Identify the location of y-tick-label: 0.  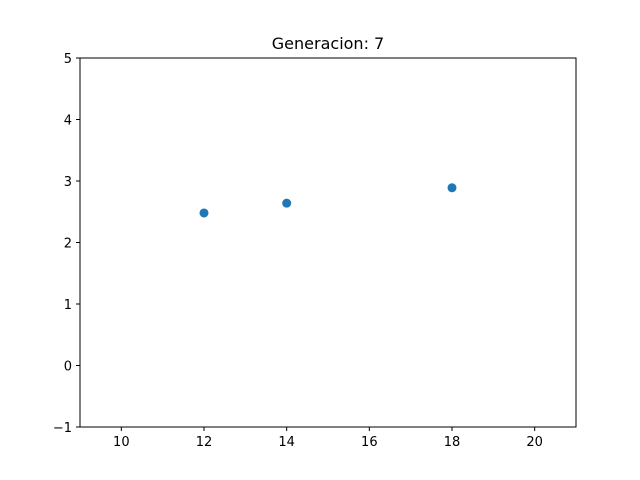
(68, 367).